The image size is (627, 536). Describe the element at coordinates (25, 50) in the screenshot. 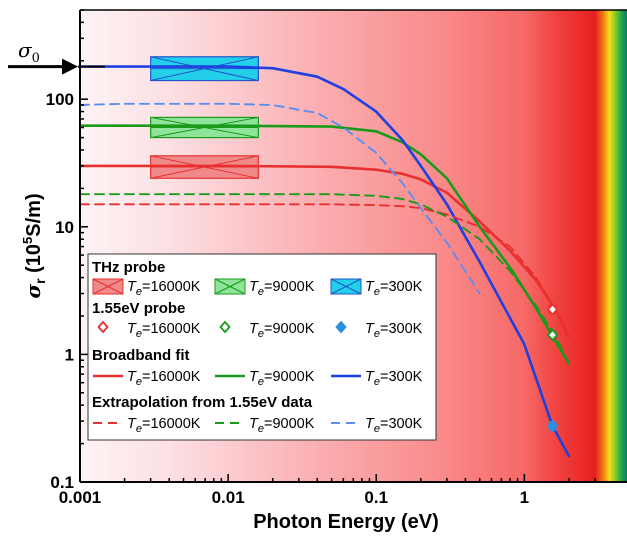

I see `sigma0-symbol: σ` at that location.